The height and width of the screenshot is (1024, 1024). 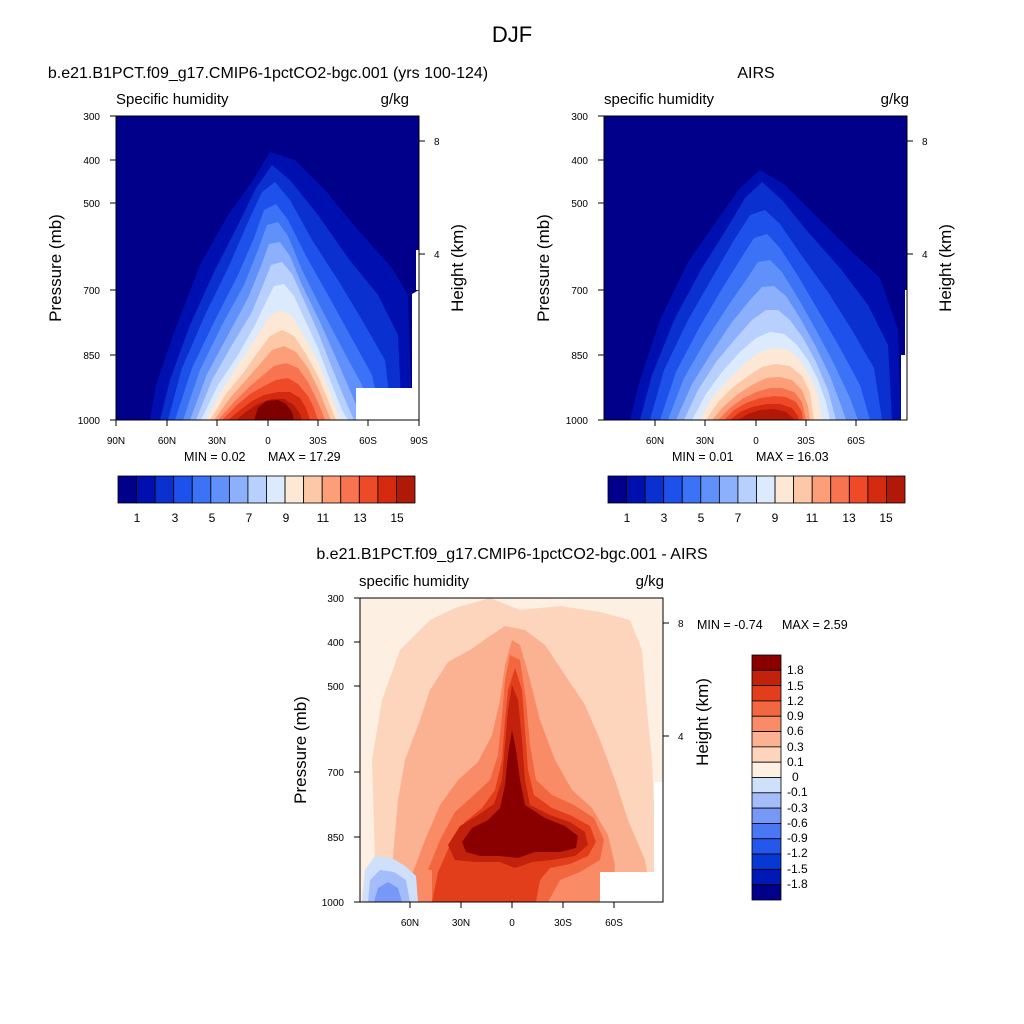 I want to click on panel-airs-colorbar, so click(x=756, y=489).